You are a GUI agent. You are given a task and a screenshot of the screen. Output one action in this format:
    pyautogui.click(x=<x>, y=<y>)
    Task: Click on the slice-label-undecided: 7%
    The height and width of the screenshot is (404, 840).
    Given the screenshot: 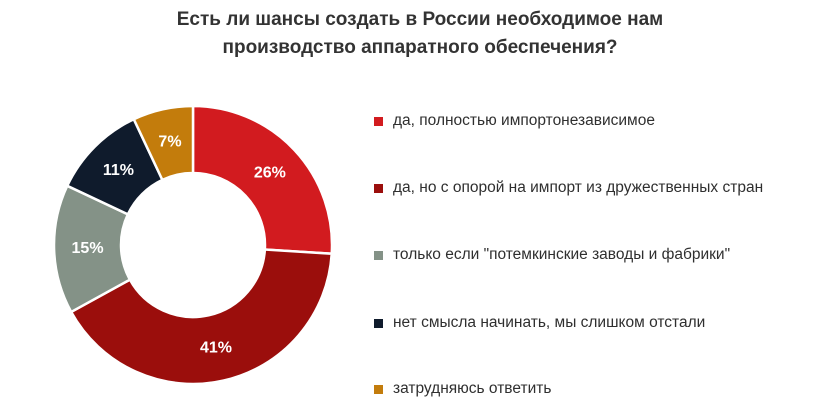 What is the action you would take?
    pyautogui.click(x=169, y=142)
    